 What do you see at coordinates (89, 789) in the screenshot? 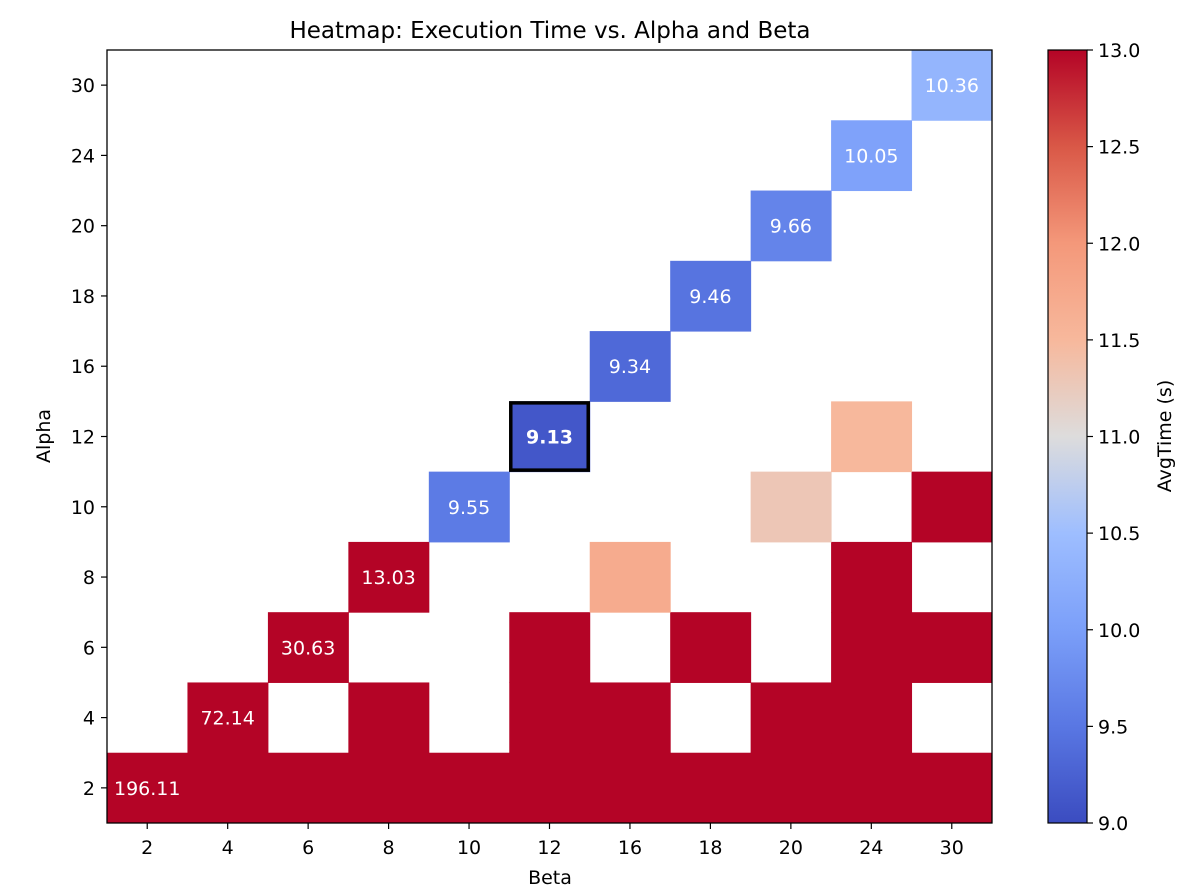
I see `y-tick-label: 2` at bounding box center [89, 789].